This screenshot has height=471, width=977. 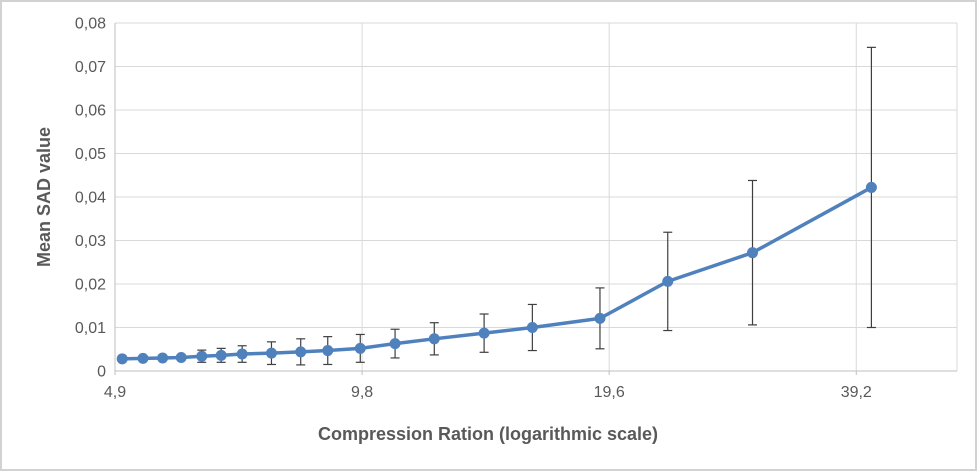 What do you see at coordinates (90, 198) in the screenshot?
I see `y-tick-label: 0,04` at bounding box center [90, 198].